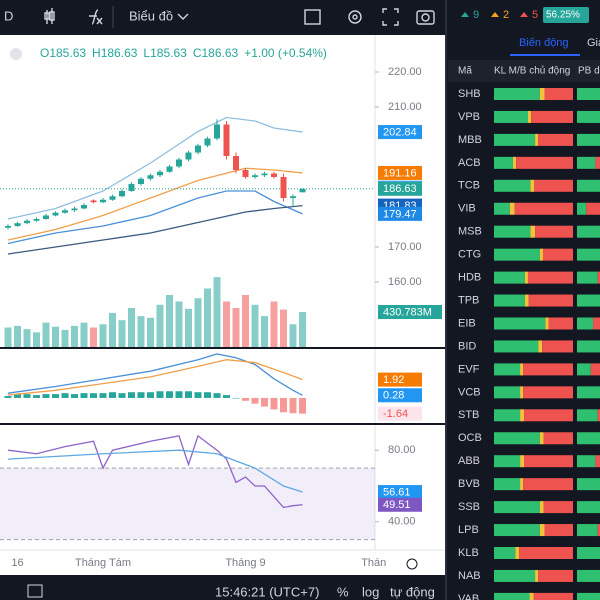 This screenshot has width=600, height=600. Describe the element at coordinates (370, 591) in the screenshot. I see `log-btn: log` at that location.